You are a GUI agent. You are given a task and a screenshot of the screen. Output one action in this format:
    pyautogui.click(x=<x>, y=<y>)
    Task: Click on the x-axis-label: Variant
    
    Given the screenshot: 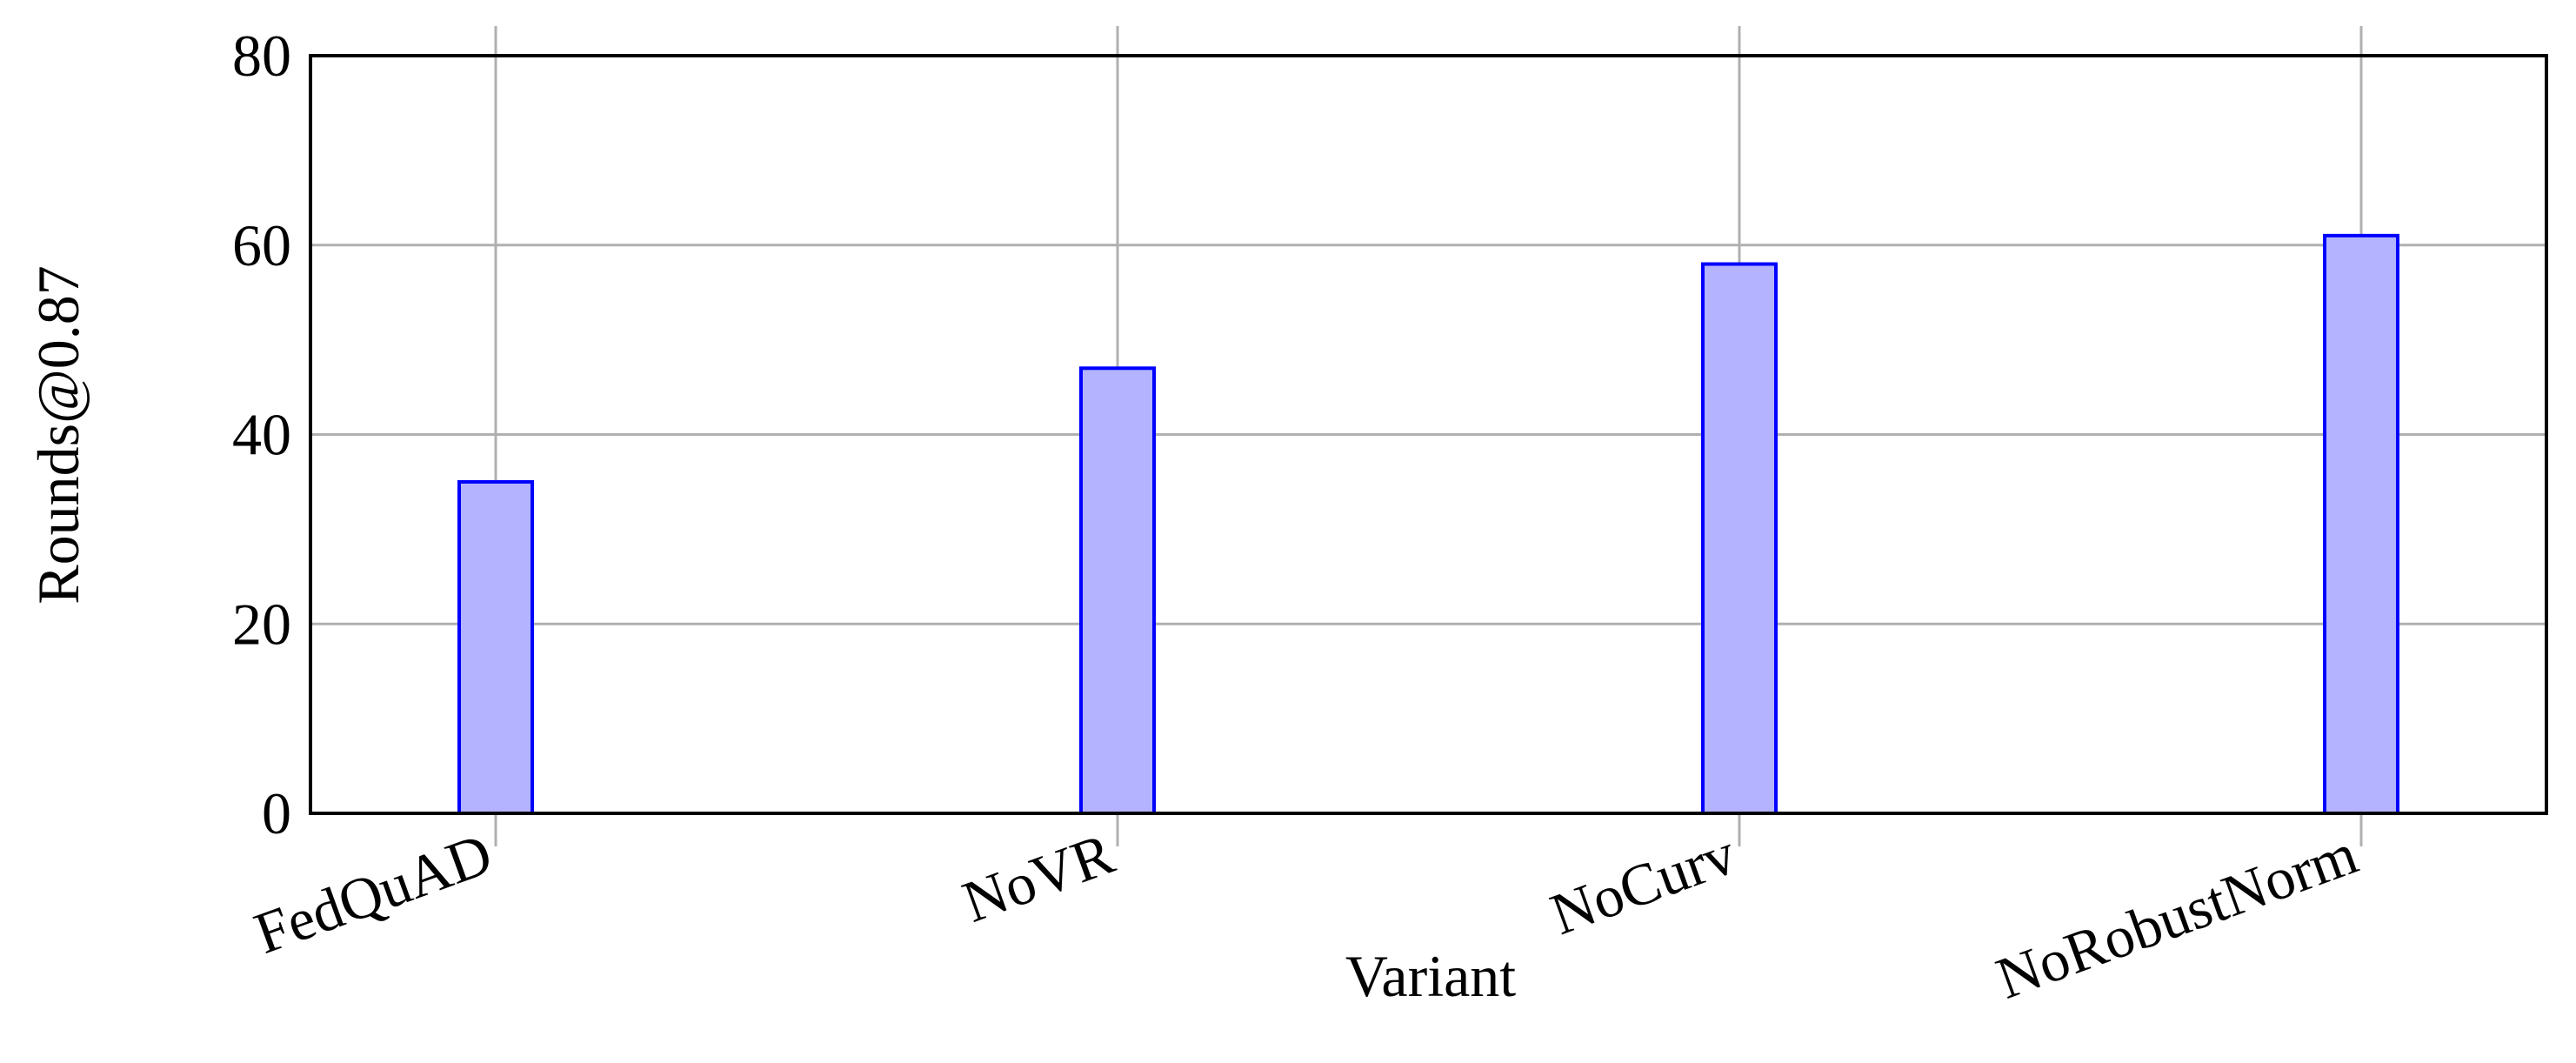 What is the action you would take?
    pyautogui.click(x=1430, y=976)
    